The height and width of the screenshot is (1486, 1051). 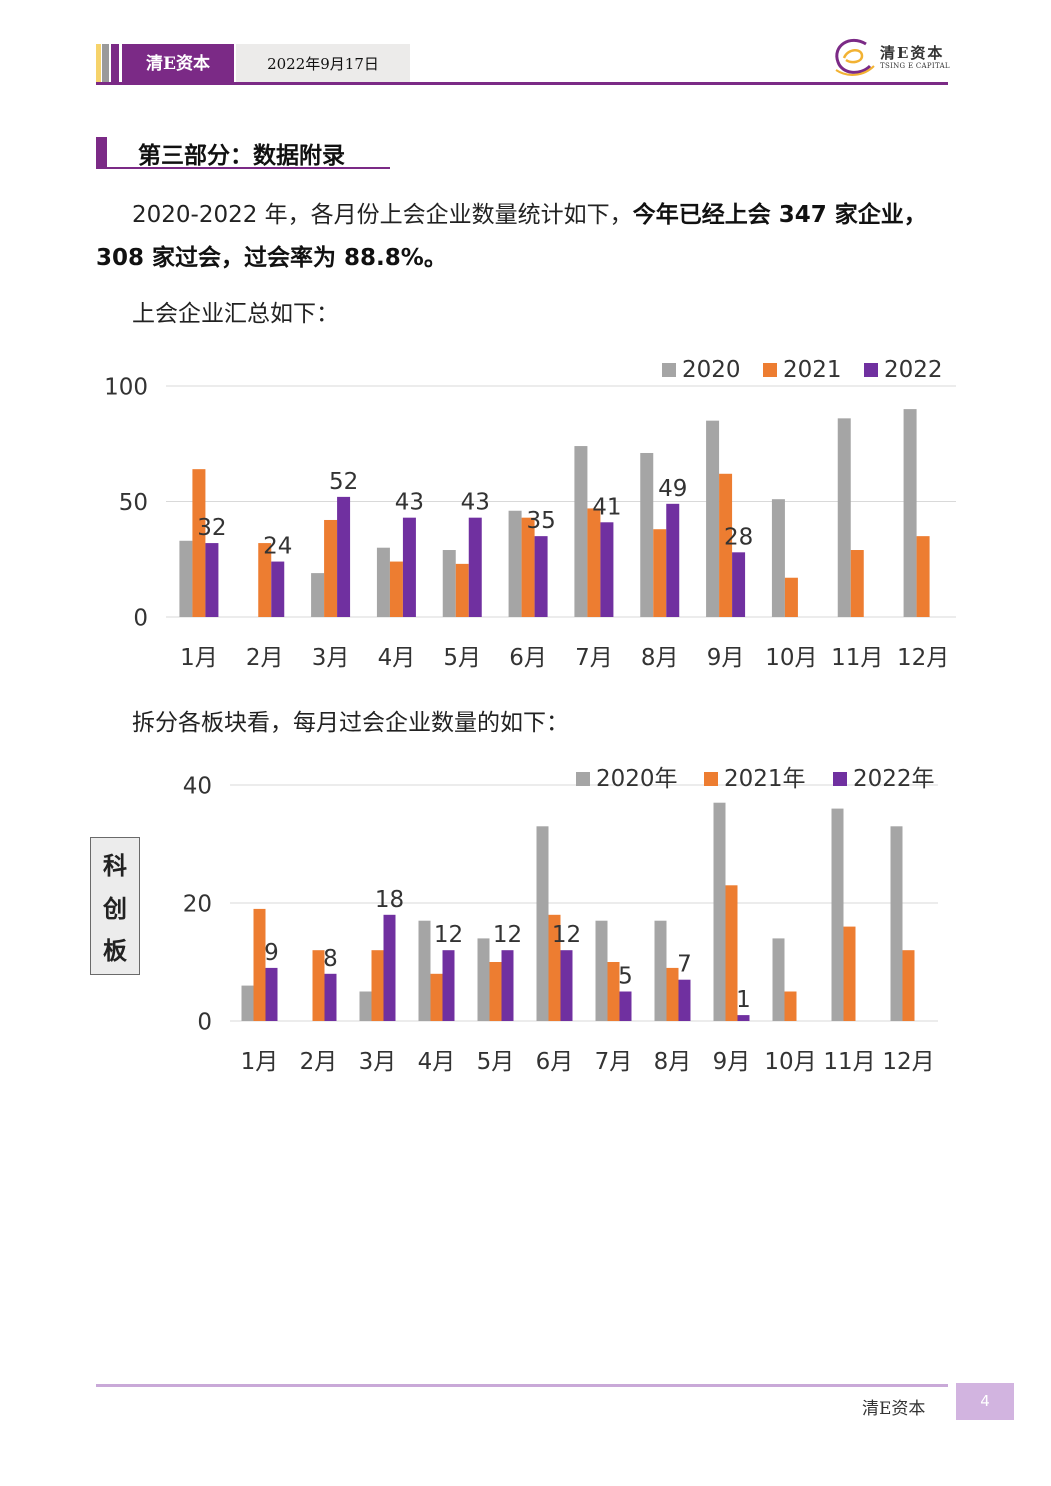 I want to click on summary-label: 上会企业汇总如下：, so click(x=235, y=314).